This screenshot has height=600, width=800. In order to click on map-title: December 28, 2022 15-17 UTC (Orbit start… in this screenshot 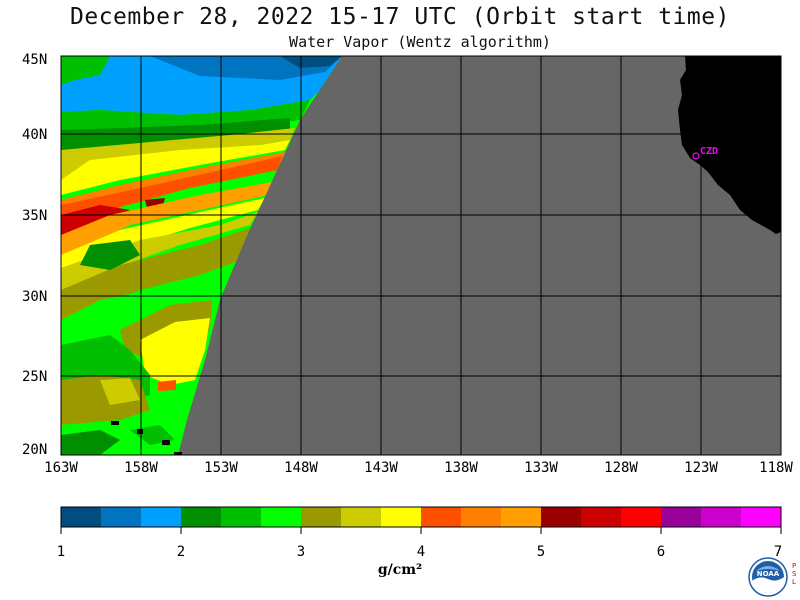, I will do `click(400, 17)`.